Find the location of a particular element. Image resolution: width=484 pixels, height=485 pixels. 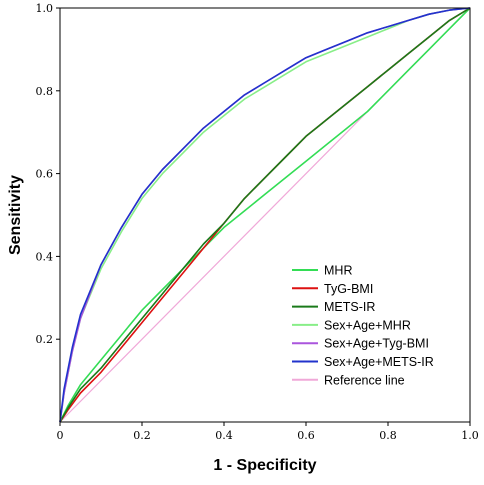

y-tick-label: 0.4 is located at coordinates (45, 256).